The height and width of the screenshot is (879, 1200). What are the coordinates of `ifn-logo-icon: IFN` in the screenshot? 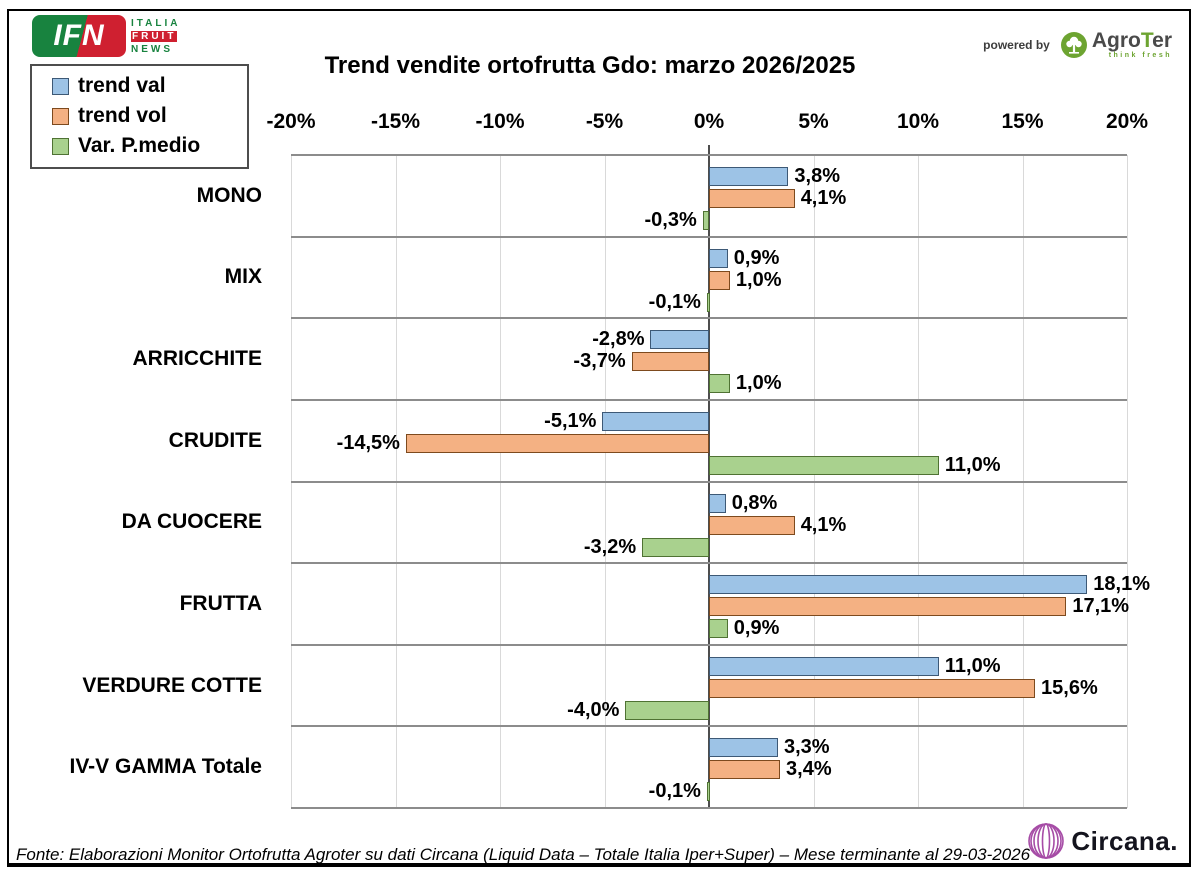 It's located at (79, 36).